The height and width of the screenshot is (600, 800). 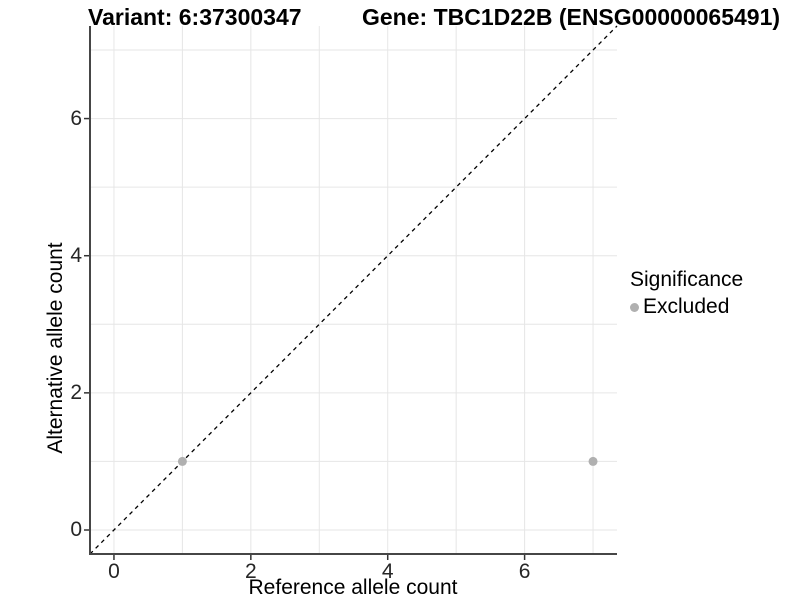 I want to click on y-tick-label: 4, so click(x=76, y=255).